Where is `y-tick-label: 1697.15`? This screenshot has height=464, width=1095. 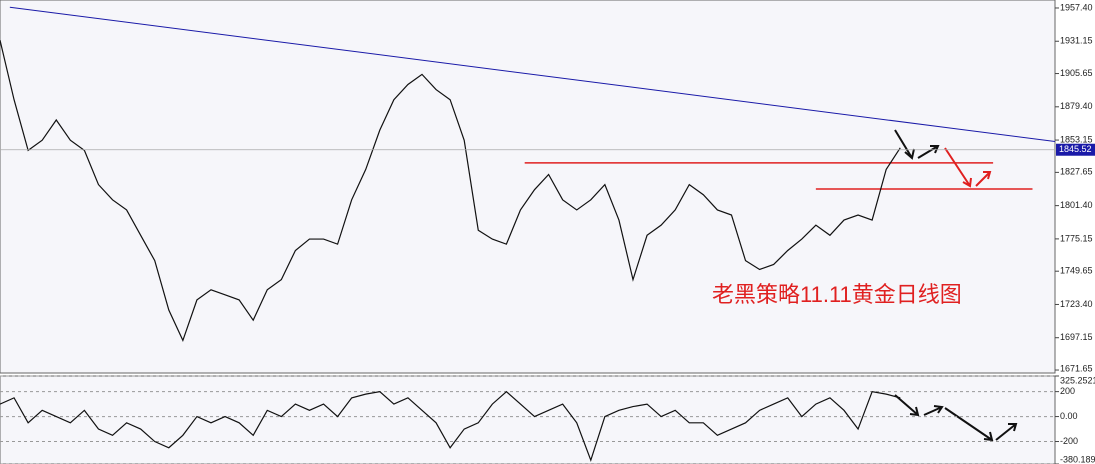 y-tick-label: 1697.15 is located at coordinates (1076, 337).